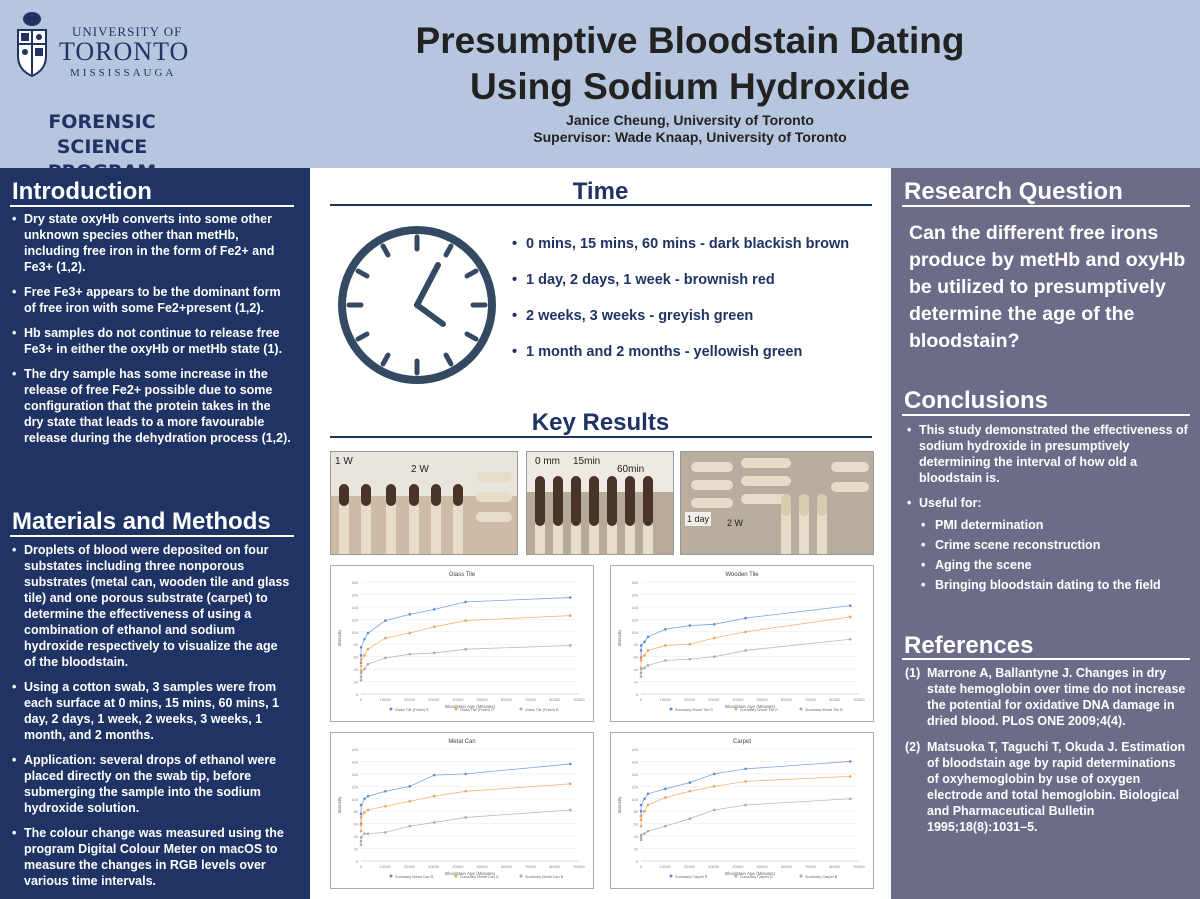 Image resolution: width=1200 pixels, height=899 pixels. Describe the element at coordinates (698, 519) in the screenshot. I see `photo-label: 1 day` at that location.